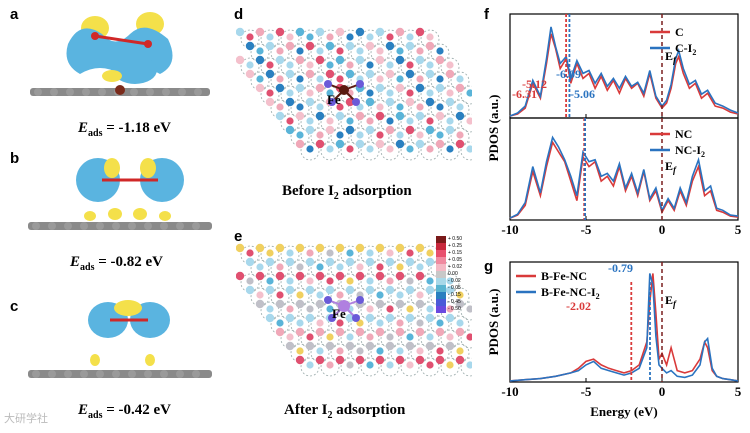  What do you see at coordinates (344, 90) in the screenshot?
I see `fe-atom` at bounding box center [344, 90].